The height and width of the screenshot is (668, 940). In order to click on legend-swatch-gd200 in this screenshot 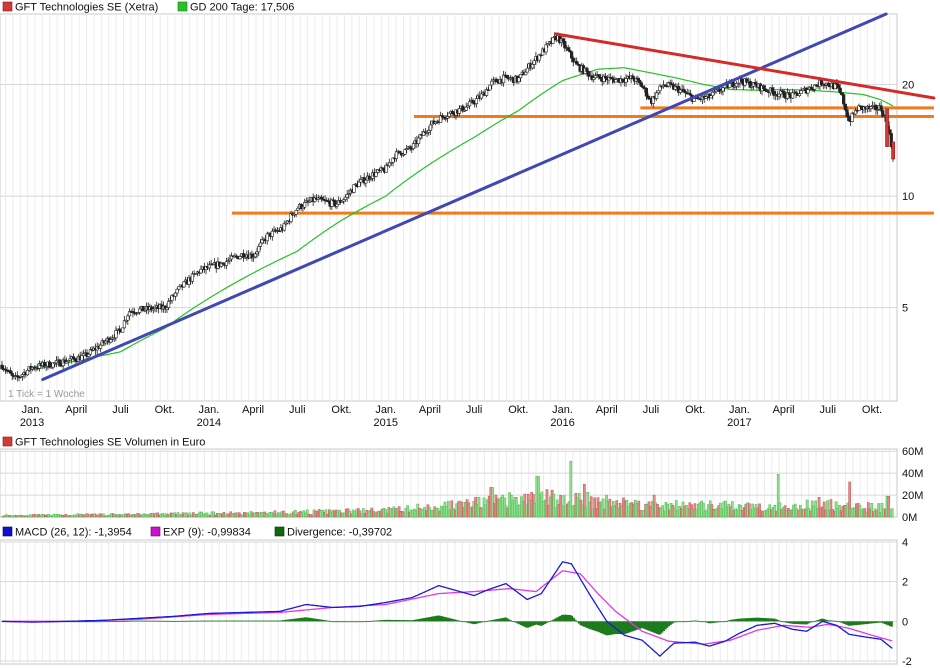, I will do `click(182, 6)`.